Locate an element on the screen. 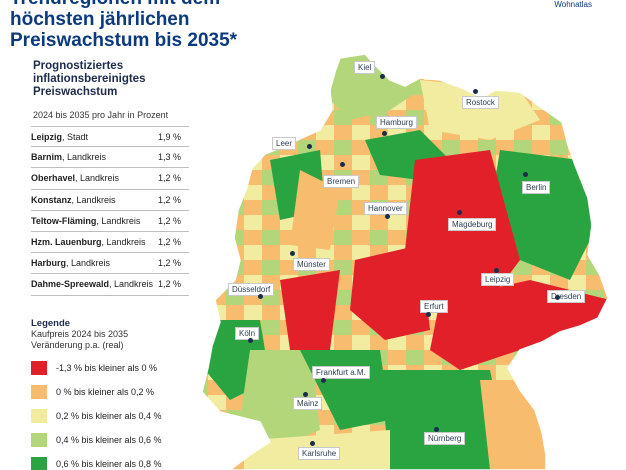 This screenshot has width=626, height=470. table-row: Dahme-Spreewald, Landkreis 1,2 % is located at coordinates (110, 285).